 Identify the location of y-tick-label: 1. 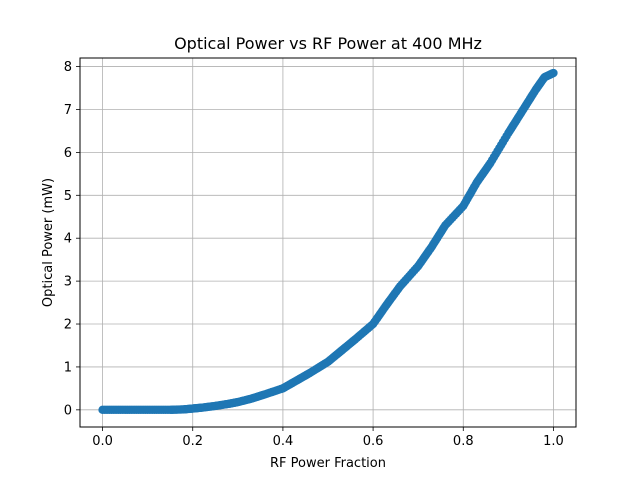
(68, 367).